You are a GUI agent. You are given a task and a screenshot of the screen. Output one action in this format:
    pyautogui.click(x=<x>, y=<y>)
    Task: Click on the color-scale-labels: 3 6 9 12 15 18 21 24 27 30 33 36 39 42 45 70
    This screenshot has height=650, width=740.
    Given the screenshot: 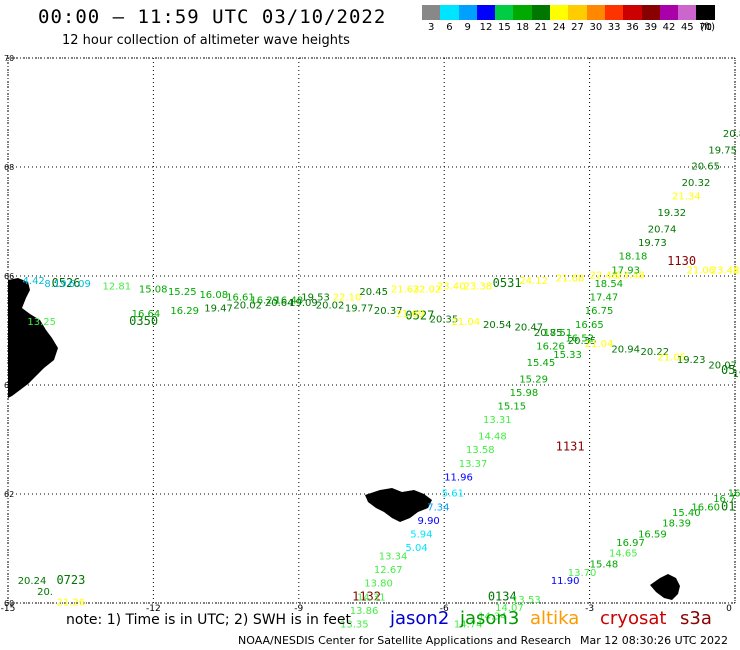 What is the action you would take?
    pyautogui.click(x=568, y=28)
    